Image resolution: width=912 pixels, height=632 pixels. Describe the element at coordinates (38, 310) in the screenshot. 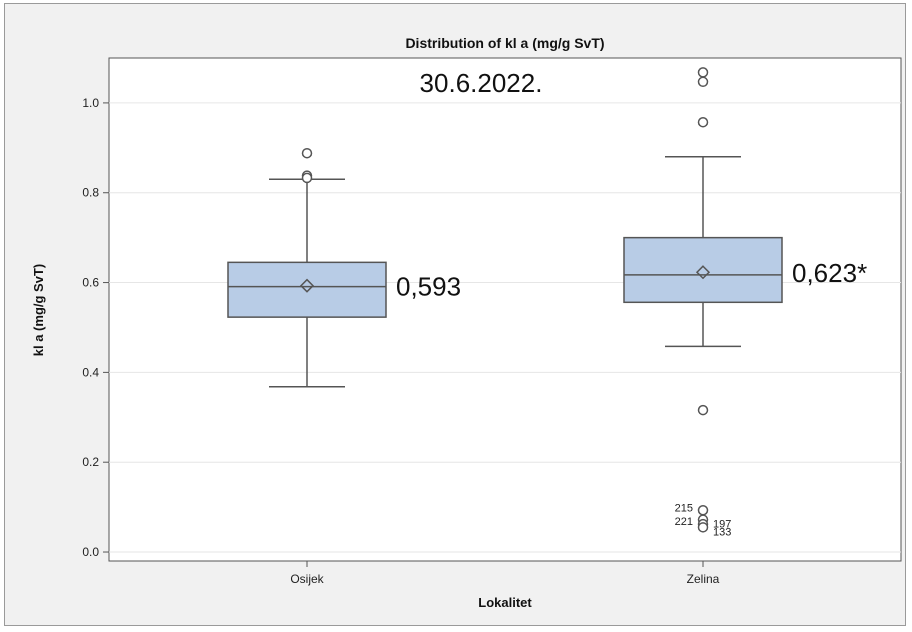

I see `y-axis-label: kl a (mg/g SvT)` at that location.